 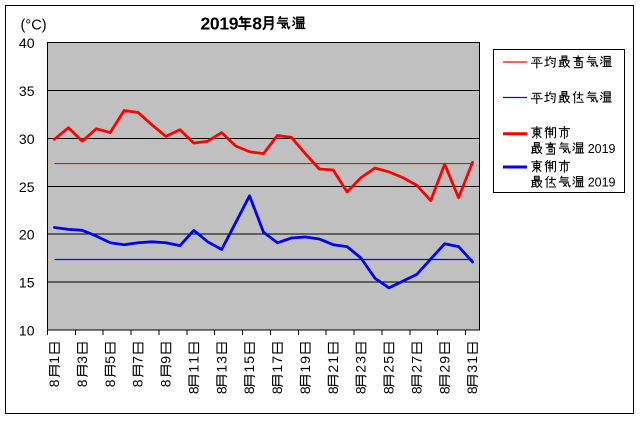 What do you see at coordinates (27, 187) in the screenshot?
I see `svg-text: 25` at bounding box center [27, 187].